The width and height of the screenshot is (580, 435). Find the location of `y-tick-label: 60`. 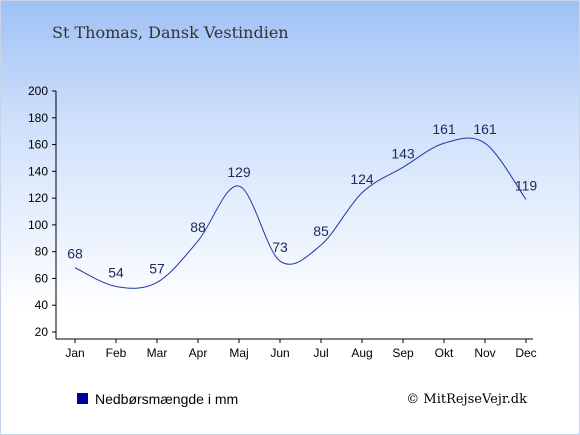

y-tick-label: 60 is located at coordinates (42, 278).